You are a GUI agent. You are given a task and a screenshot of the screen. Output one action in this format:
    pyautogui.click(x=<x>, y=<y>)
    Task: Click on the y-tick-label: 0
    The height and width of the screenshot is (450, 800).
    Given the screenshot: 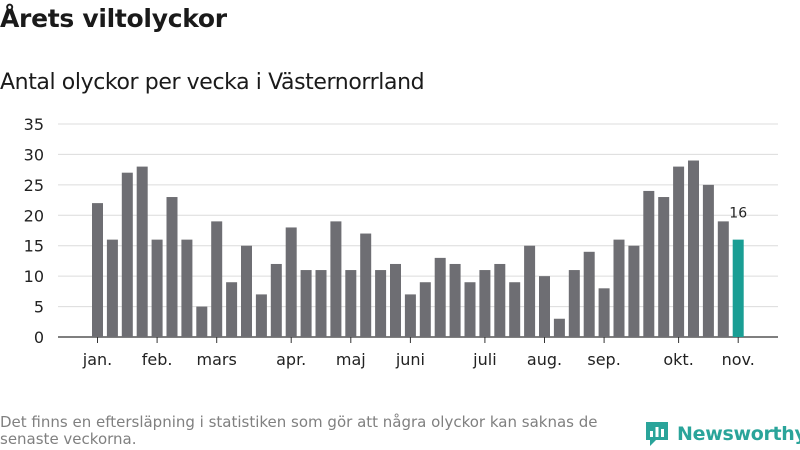 What is the action you would take?
    pyautogui.click(x=39, y=337)
    